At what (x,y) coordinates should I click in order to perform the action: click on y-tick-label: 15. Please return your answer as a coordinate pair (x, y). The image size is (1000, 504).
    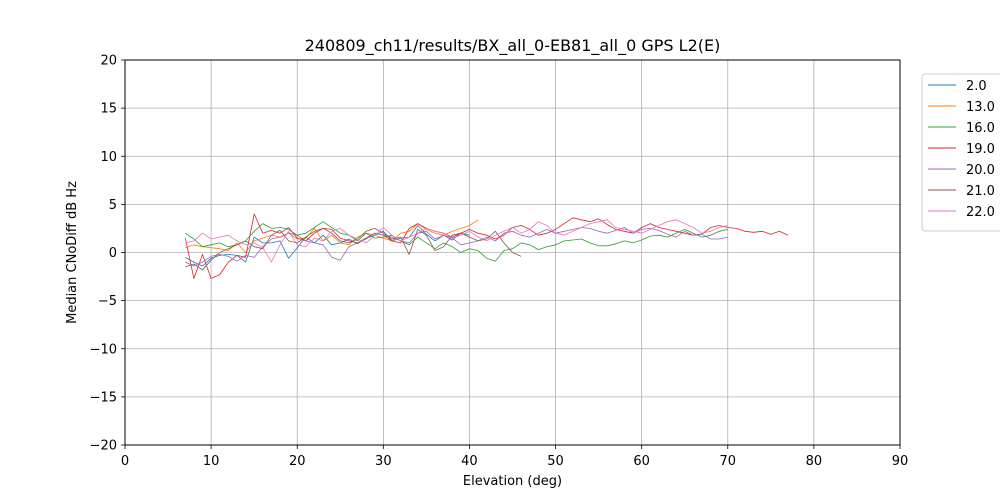
    Looking at the image, I should click on (108, 109).